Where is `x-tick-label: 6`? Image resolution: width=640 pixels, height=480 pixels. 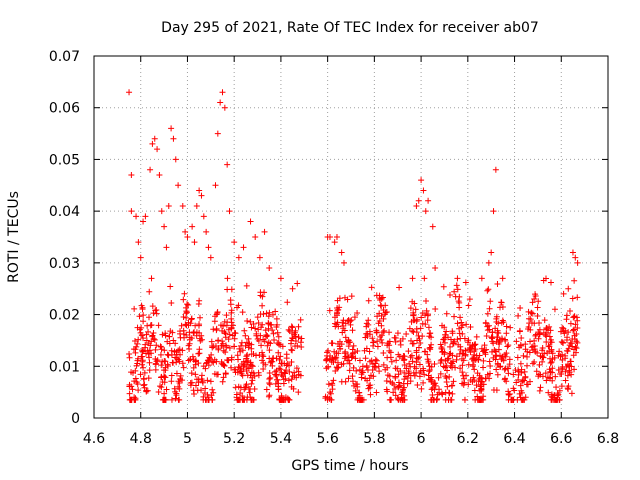
x-tick-label: 6 is located at coordinates (421, 439).